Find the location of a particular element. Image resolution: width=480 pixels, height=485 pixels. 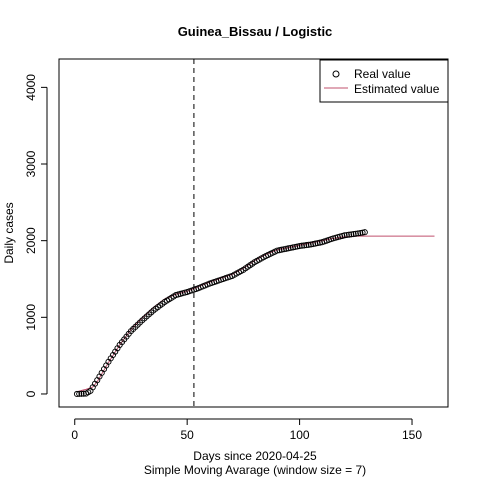

y-tick-label: 0 is located at coordinates (31, 393).